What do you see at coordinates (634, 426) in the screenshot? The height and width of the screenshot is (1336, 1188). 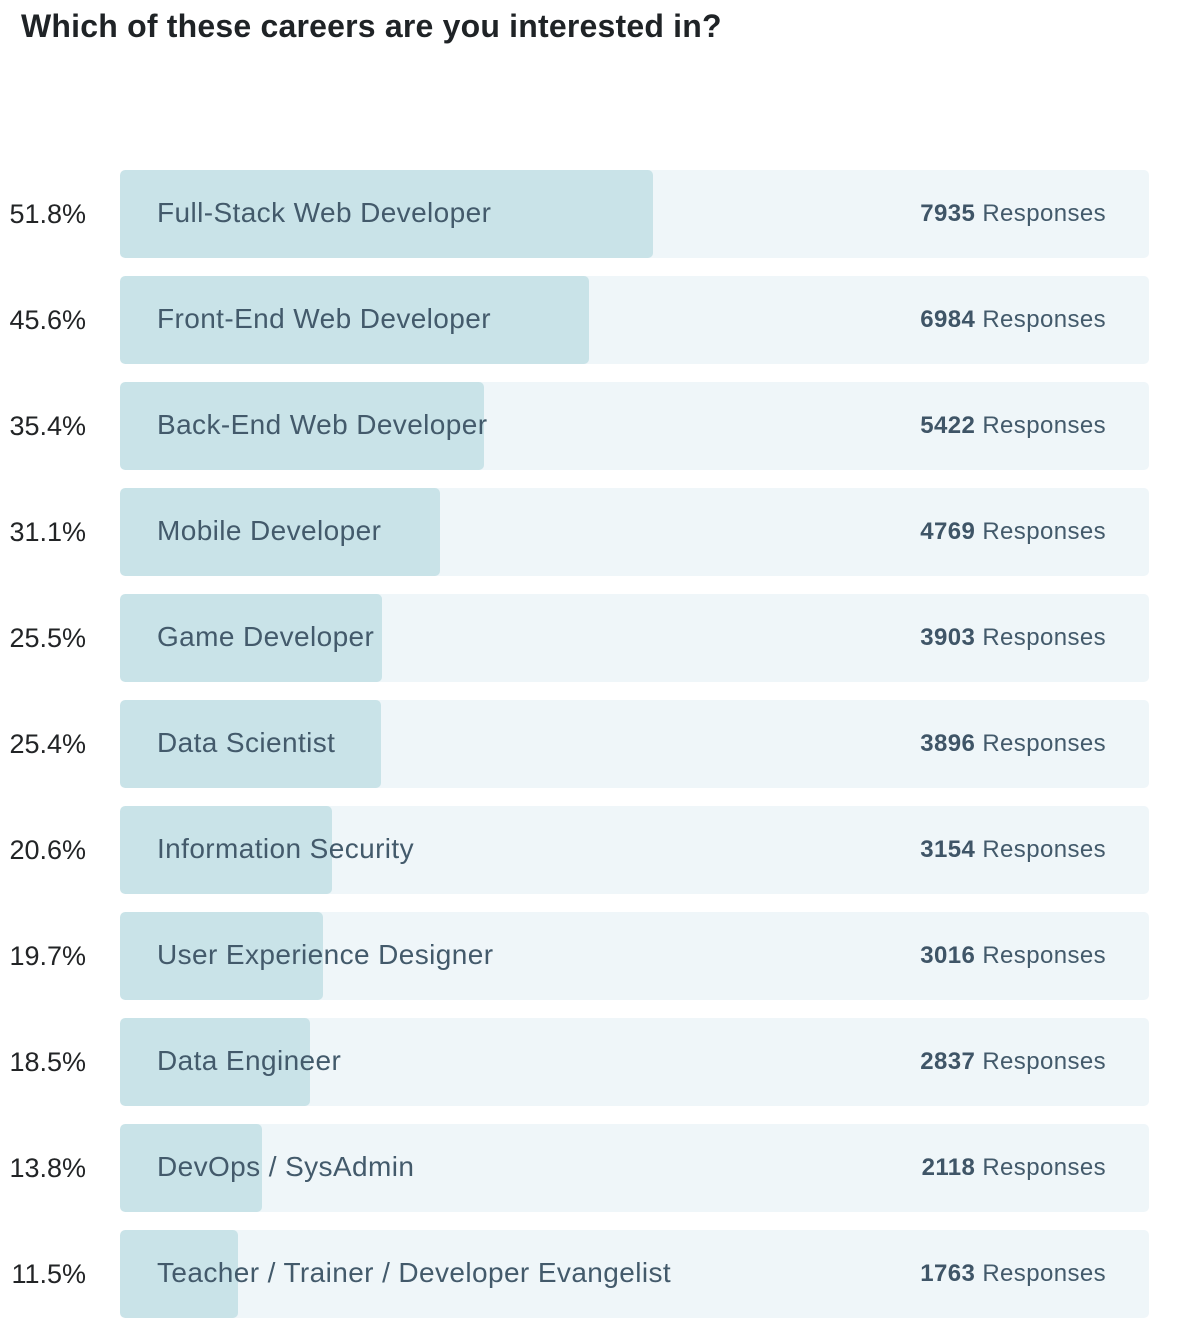 I see `bar-track: Back-End Web Developer 5422 Responses` at bounding box center [634, 426].